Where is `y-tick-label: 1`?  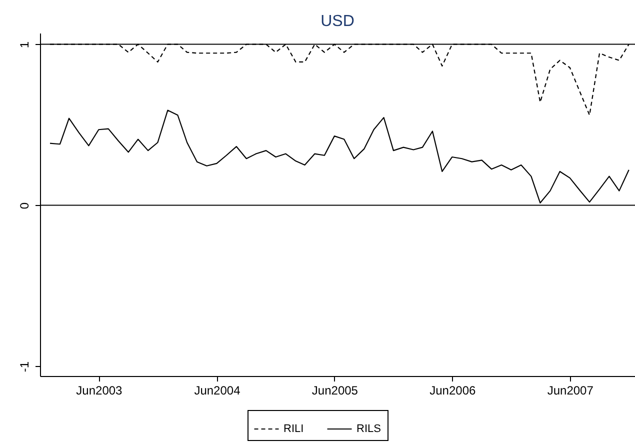 y-tick-label: 1 is located at coordinates (25, 44).